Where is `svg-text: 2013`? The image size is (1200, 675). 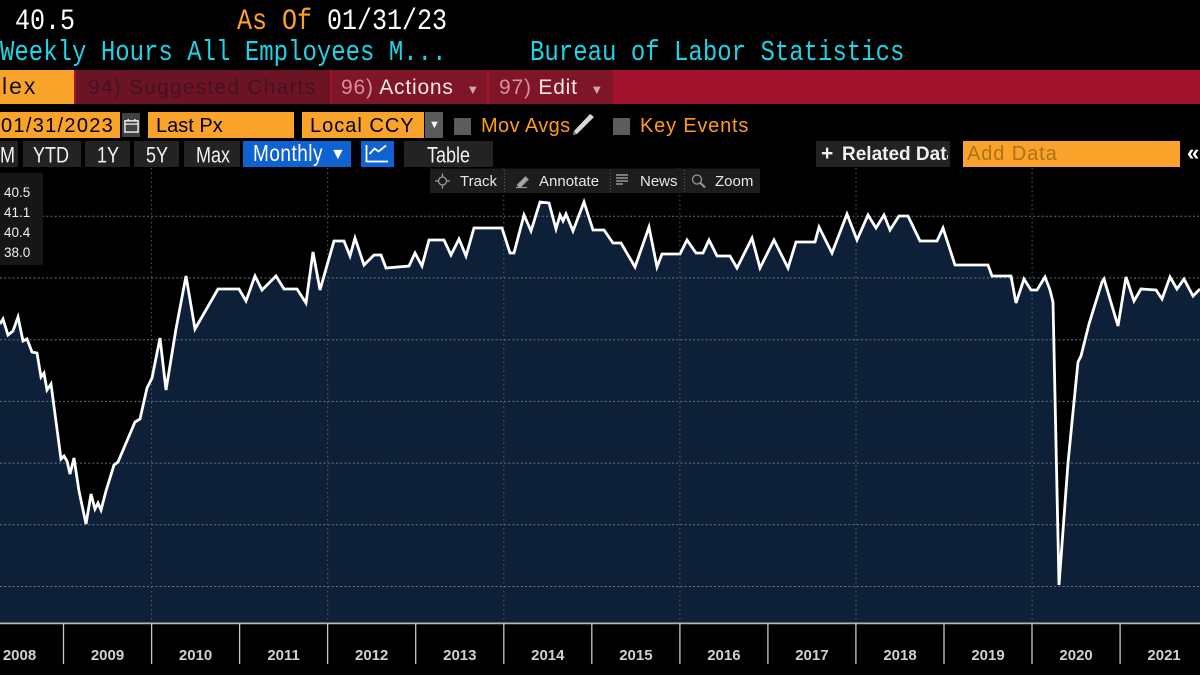
svg-text: 2013 is located at coordinates (459, 655).